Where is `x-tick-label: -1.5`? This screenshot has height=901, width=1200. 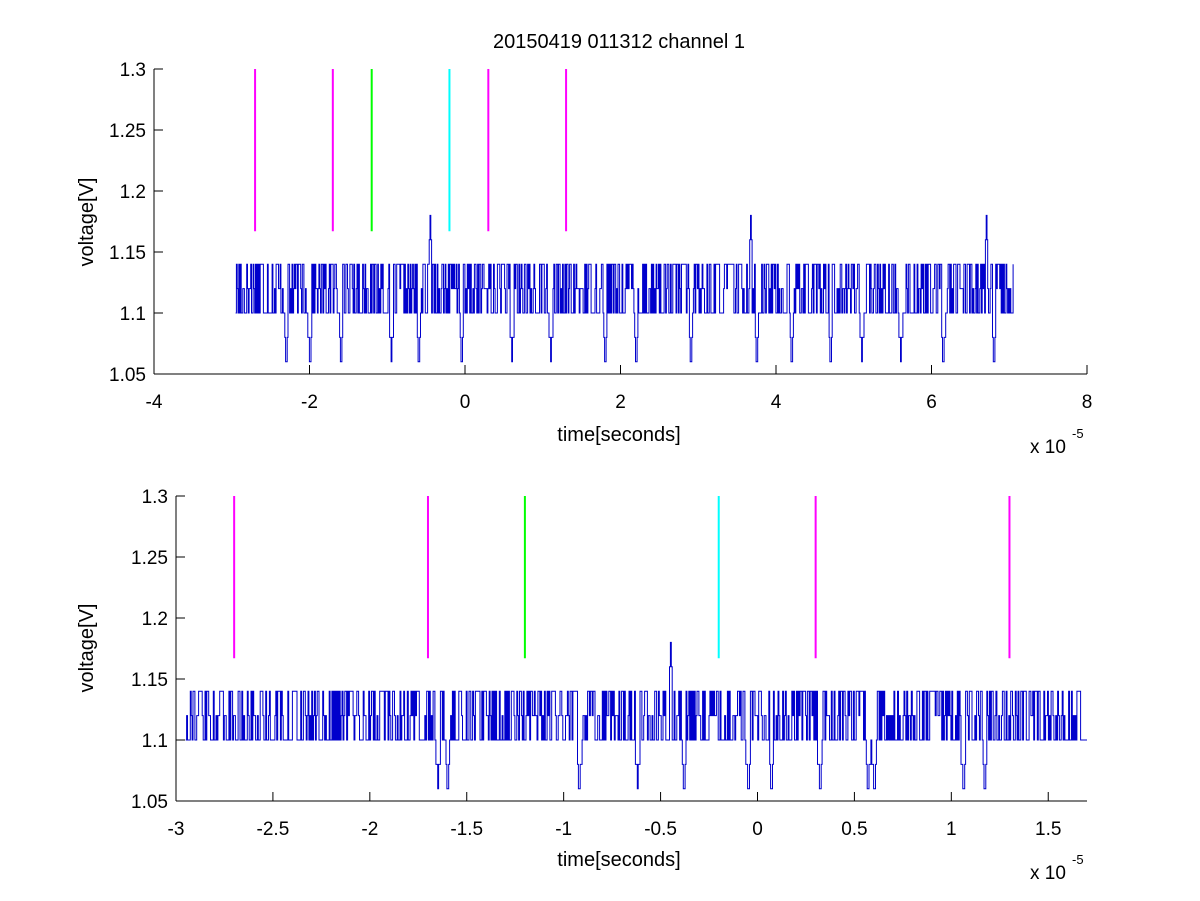
x-tick-label: -1.5 is located at coordinates (466, 829).